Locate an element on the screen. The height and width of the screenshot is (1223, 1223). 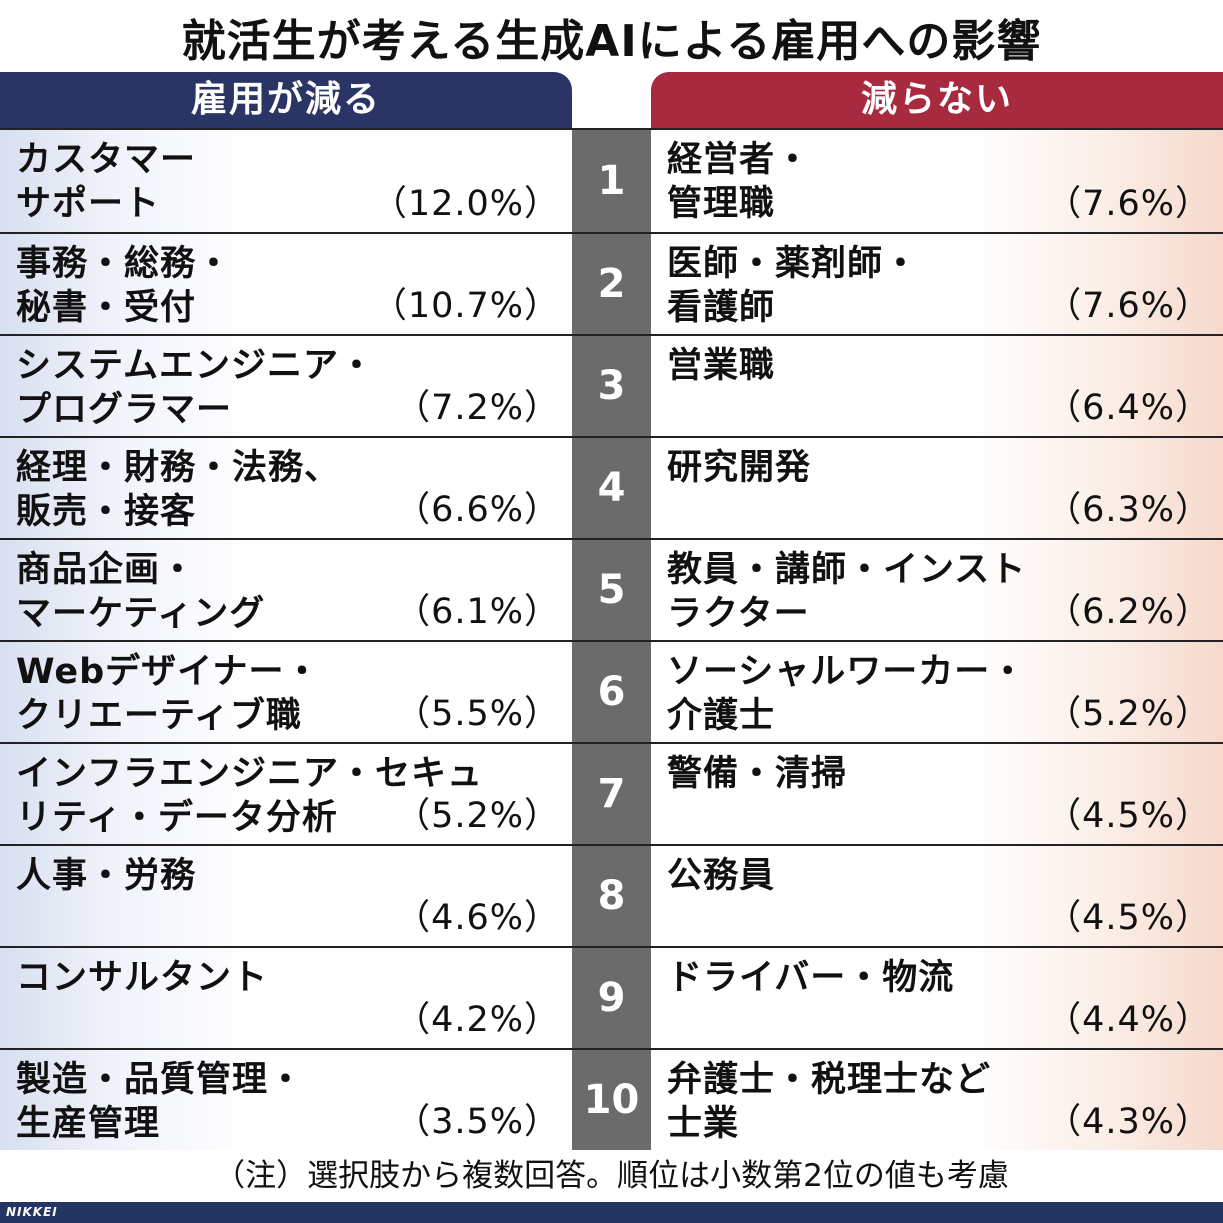
header-decrease: 雇用が減る is located at coordinates (286, 100).